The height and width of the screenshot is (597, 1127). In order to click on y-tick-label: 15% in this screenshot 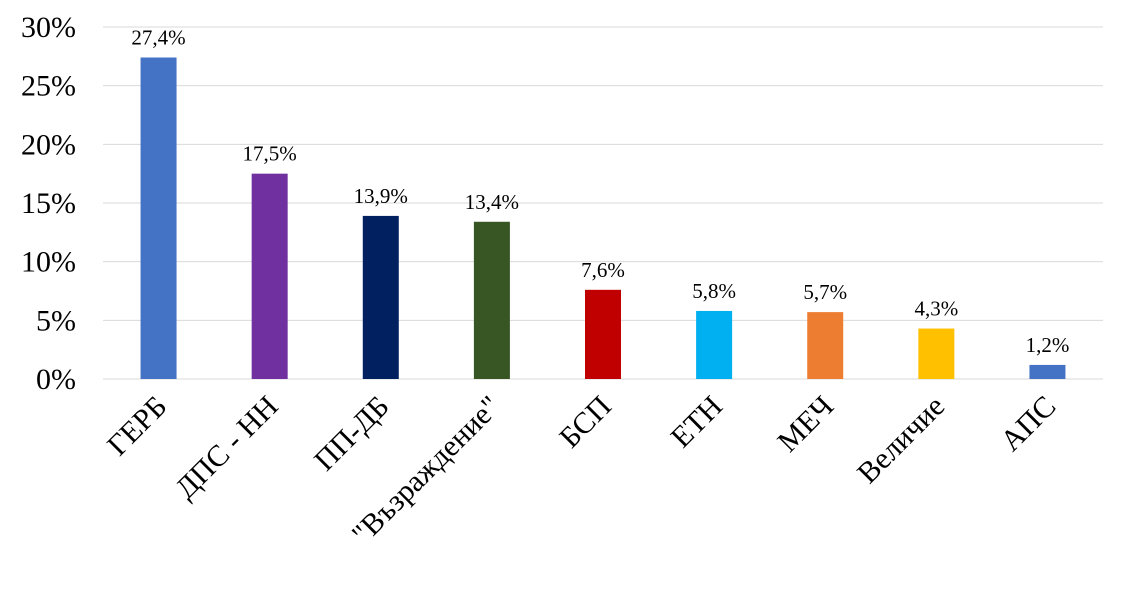, I will do `click(48, 203)`.